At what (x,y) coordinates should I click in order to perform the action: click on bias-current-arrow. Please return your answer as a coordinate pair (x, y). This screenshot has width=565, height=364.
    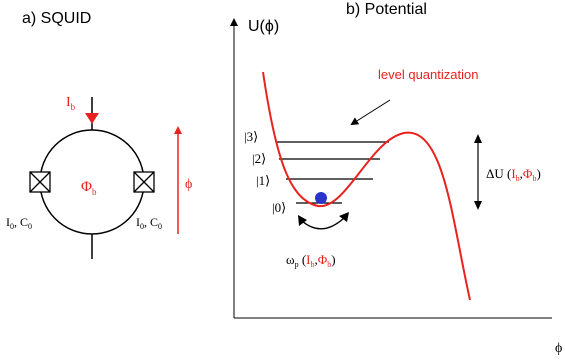
    Looking at the image, I should click on (92, 118).